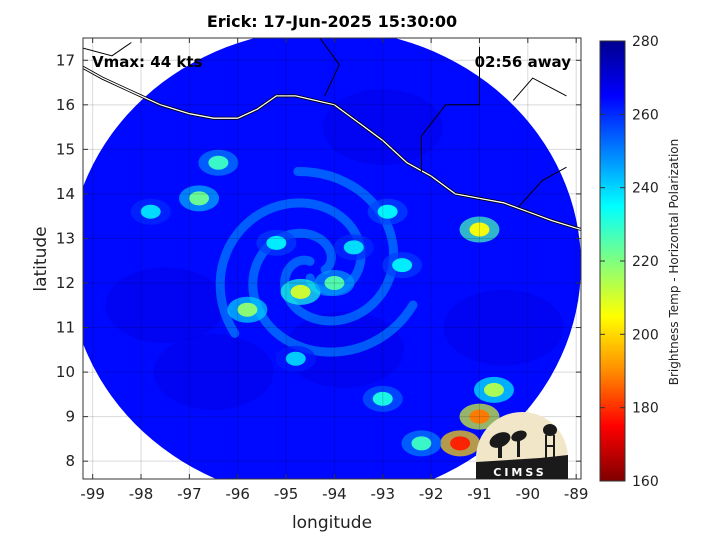 The width and height of the screenshot is (720, 540). Describe the element at coordinates (334, 494) in the screenshot. I see `x-tick-label: -94` at that location.